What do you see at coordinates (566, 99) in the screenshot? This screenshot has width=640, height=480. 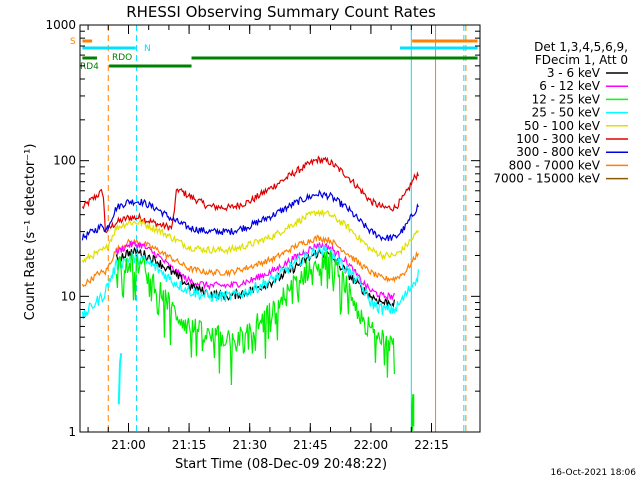 I see `legend-label: 12 - 25 keV` at bounding box center [566, 99].